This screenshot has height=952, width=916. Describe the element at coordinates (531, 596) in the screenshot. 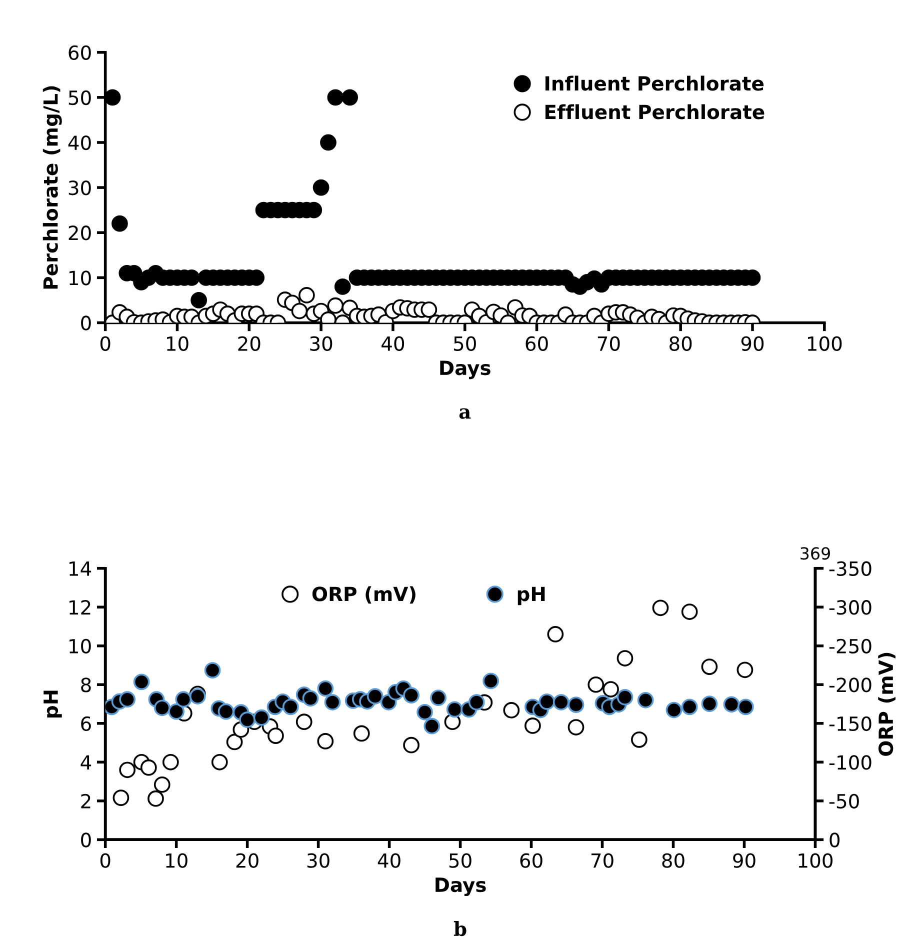

I see `legend-label: pH` at that location.